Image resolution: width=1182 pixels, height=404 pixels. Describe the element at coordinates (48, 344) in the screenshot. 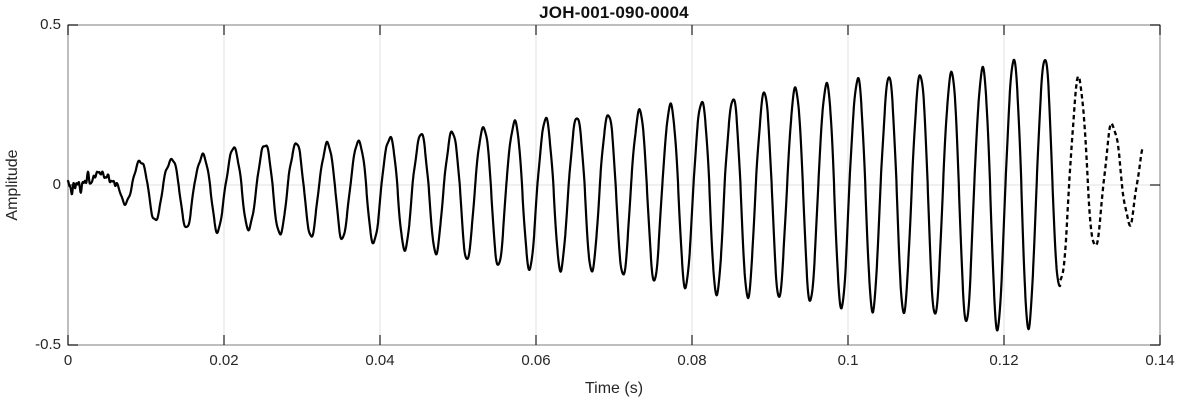

I see `y-tick-label: -0.5` at that location.